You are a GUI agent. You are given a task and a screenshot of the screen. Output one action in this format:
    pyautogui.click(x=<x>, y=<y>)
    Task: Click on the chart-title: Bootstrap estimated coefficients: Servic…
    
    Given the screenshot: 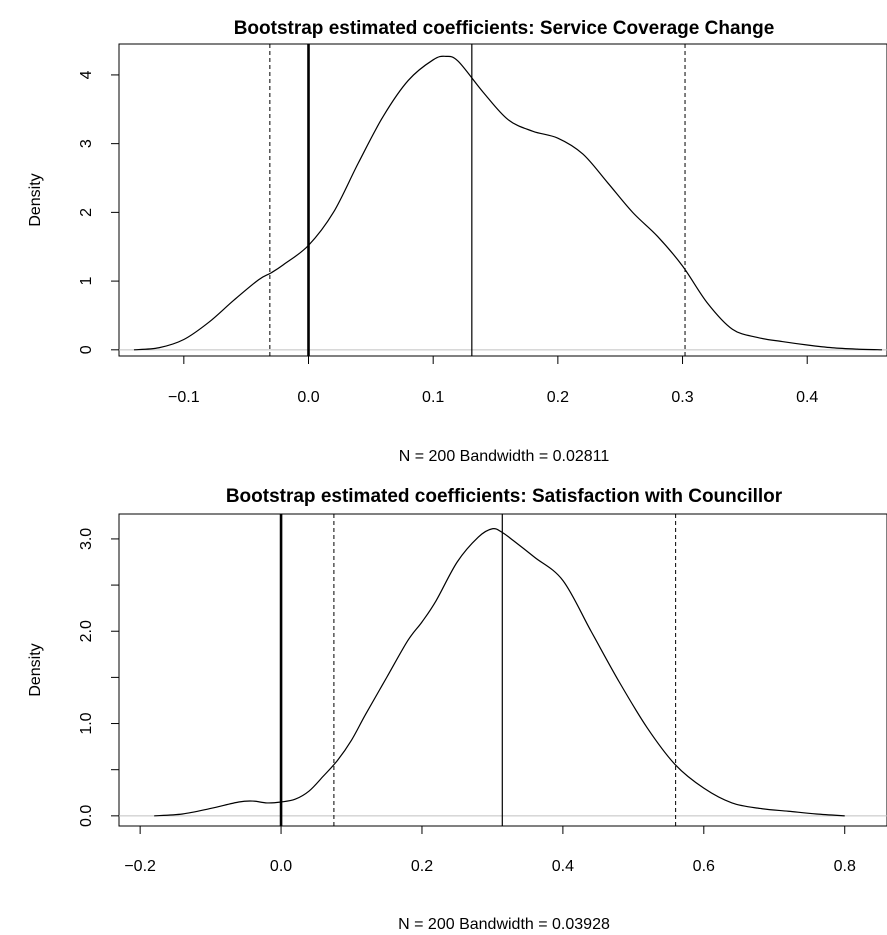 What is the action you would take?
    pyautogui.click(x=504, y=28)
    